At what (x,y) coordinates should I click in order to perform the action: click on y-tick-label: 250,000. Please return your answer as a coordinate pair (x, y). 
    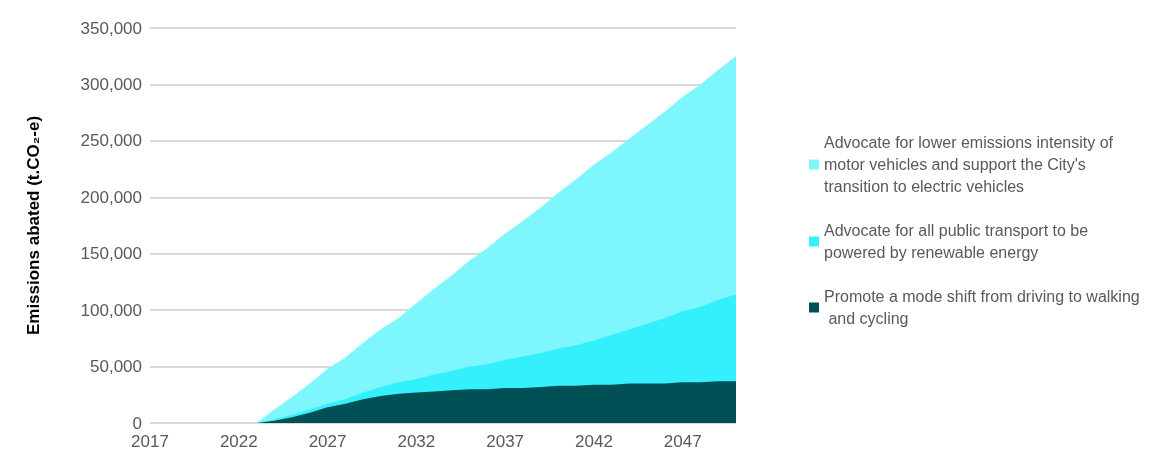
    Looking at the image, I should click on (111, 141).